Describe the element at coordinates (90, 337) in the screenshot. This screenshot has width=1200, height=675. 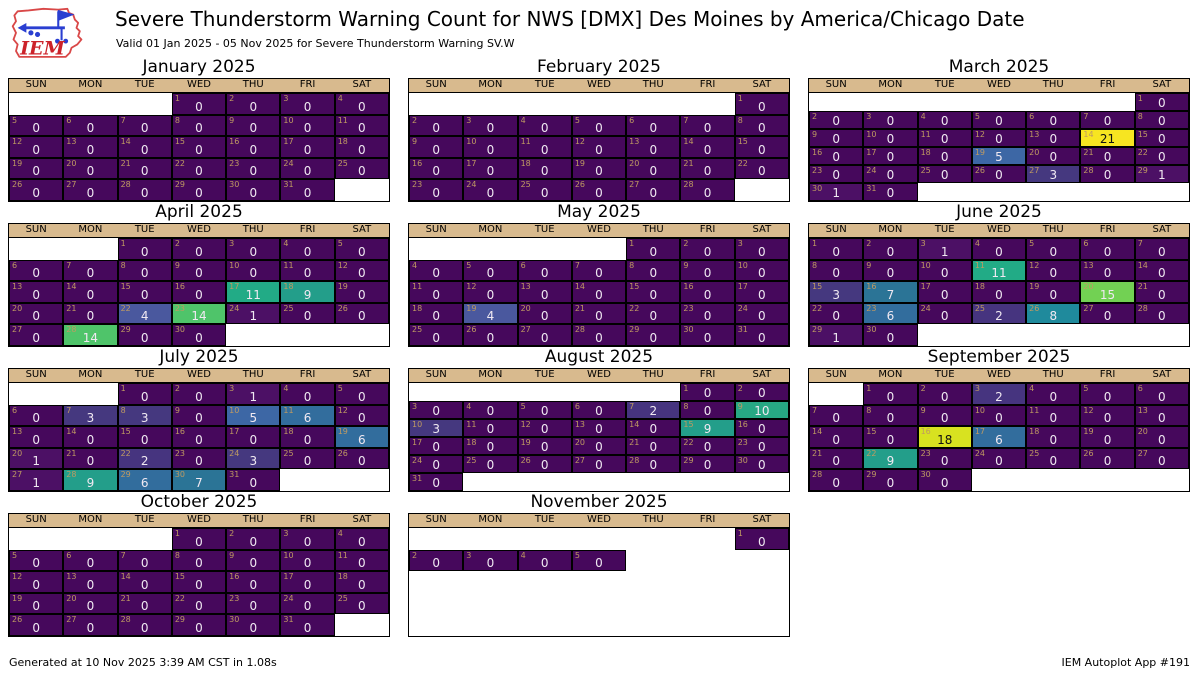
I see `warning-count: 14` at that location.